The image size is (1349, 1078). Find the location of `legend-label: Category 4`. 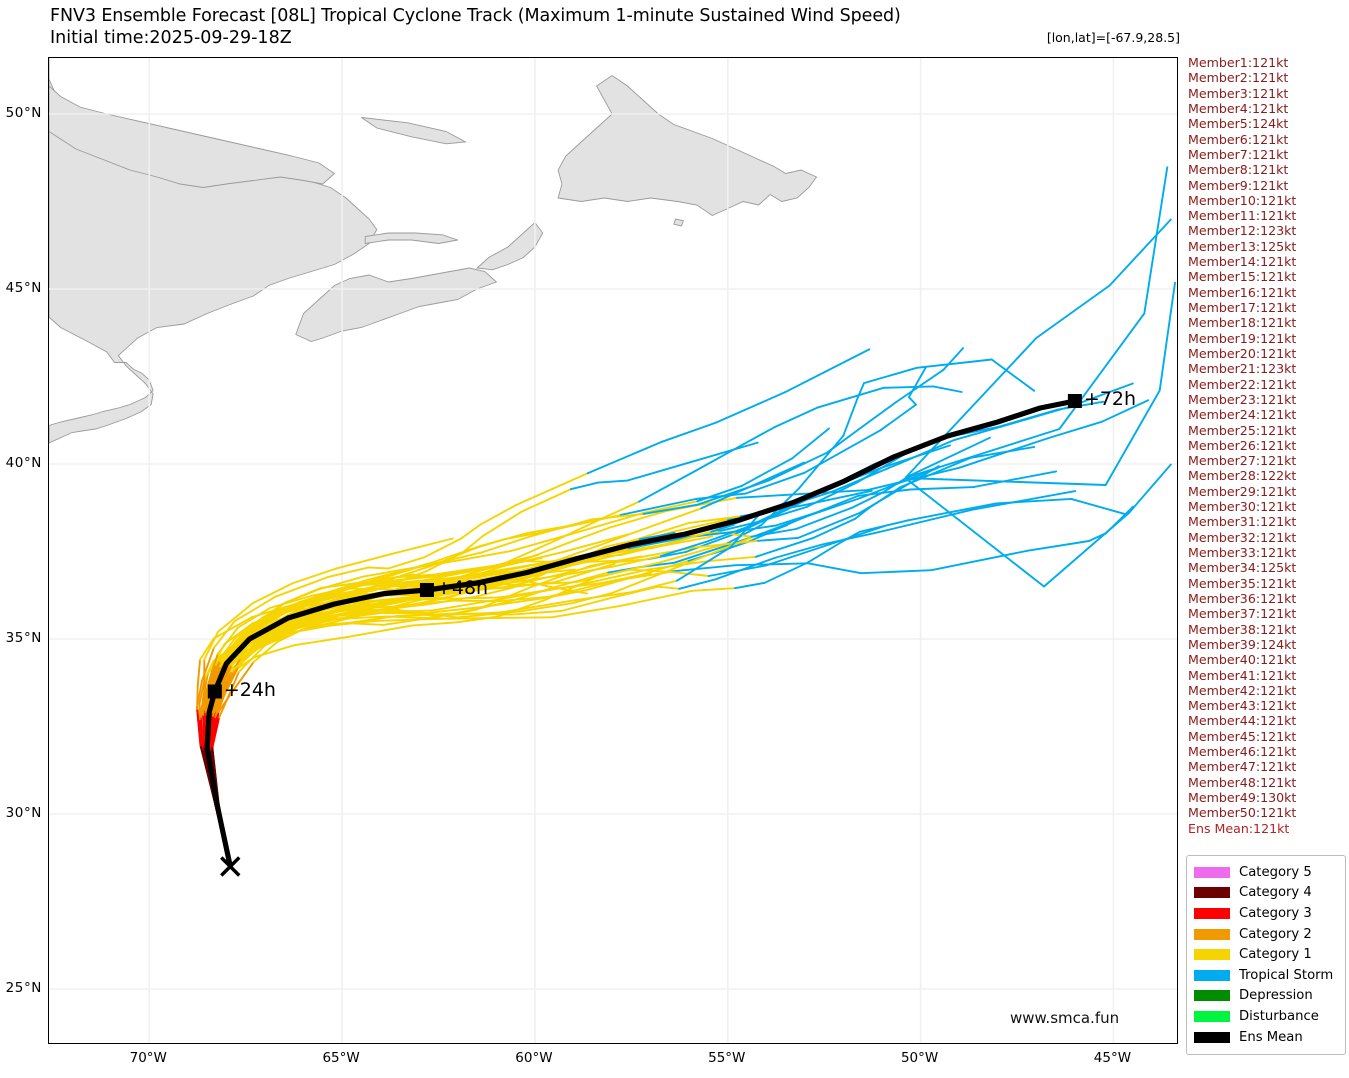

legend-label: Category 4 is located at coordinates (1275, 893).